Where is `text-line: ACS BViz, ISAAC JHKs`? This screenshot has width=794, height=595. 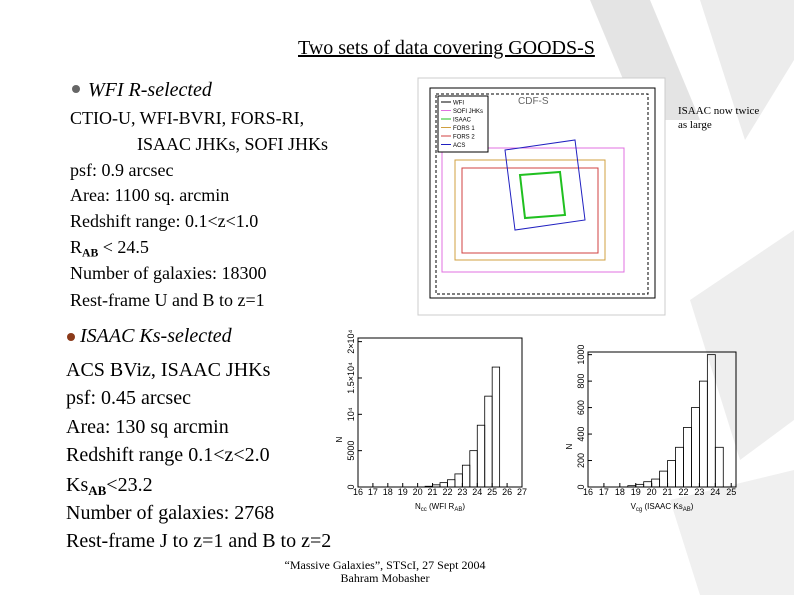
text-line: ACS BViz, ISAAC JHKs is located at coordinates (168, 370).